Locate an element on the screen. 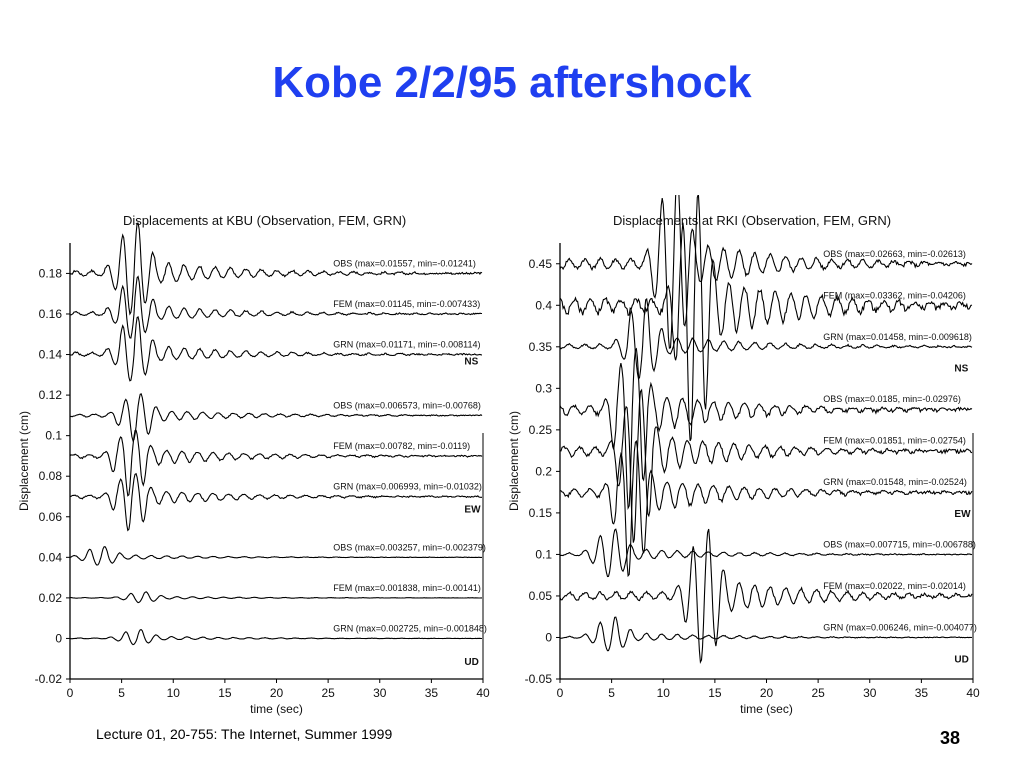  series-label: FEM (max=0.01851, min=-0.02754) is located at coordinates (894, 441).